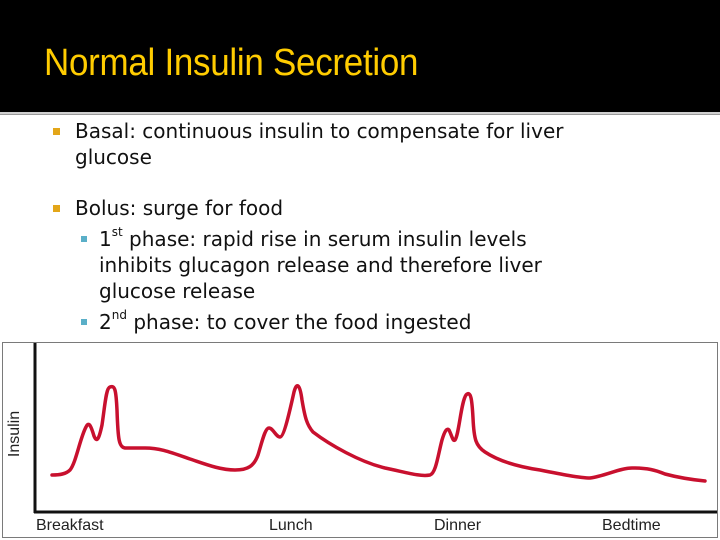 This screenshot has width=720, height=540. Describe the element at coordinates (113, 157) in the screenshot. I see `bullet-basal-line-2: glucose` at that location.